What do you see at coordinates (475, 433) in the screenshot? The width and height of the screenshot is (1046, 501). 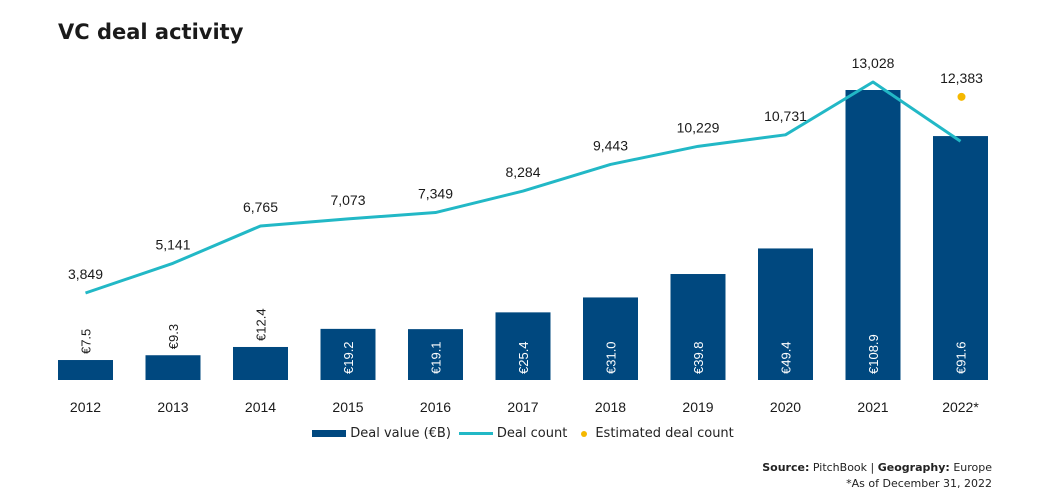 I see `legend-swatch-line` at bounding box center [475, 433].